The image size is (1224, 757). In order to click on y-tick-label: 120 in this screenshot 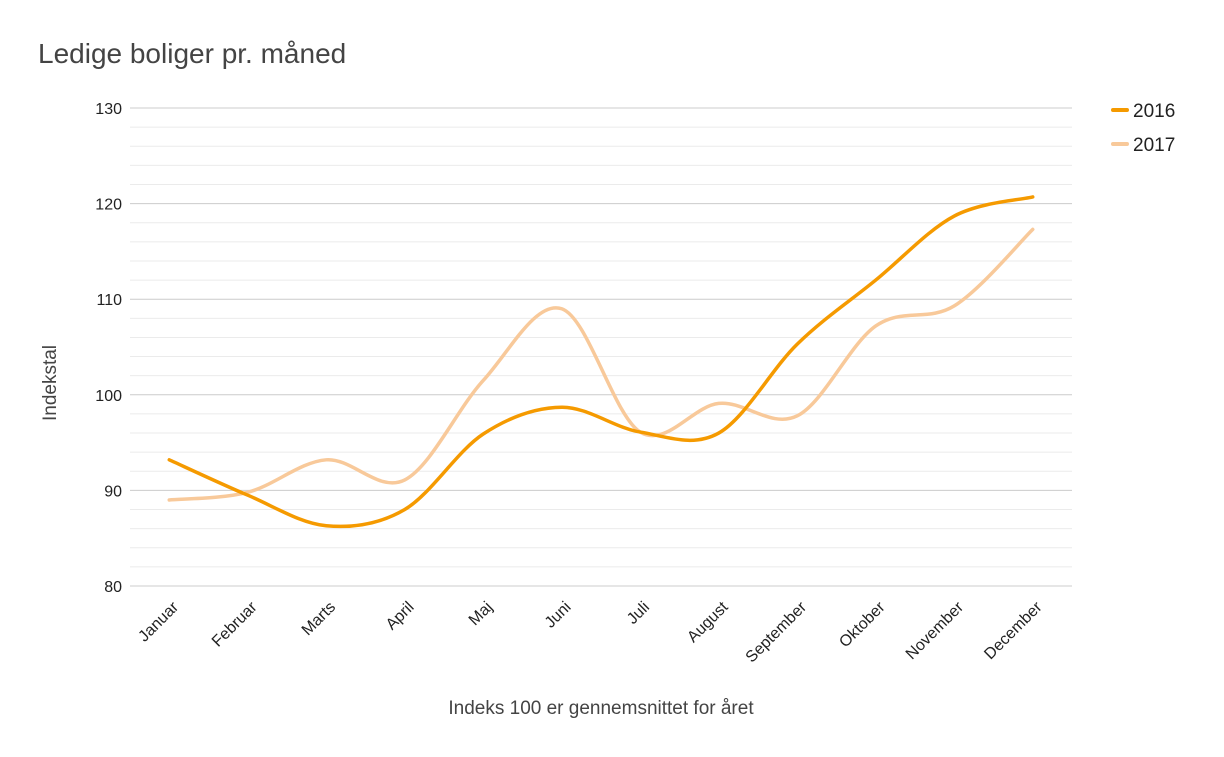, I will do `click(108, 205)`.